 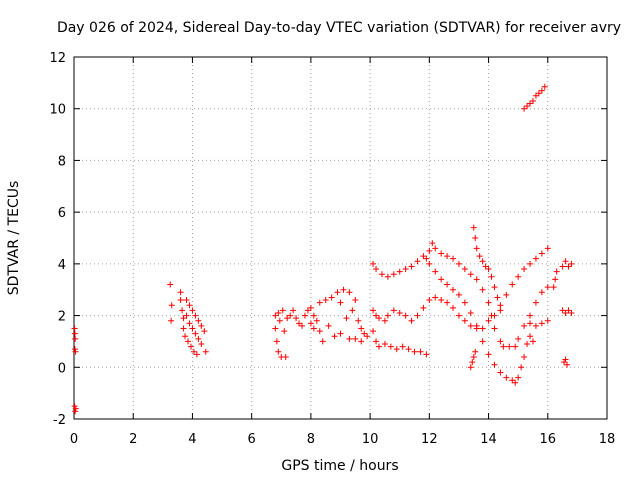 What do you see at coordinates (57, 110) in the screenshot?
I see `y-tick-label: 10` at bounding box center [57, 110].